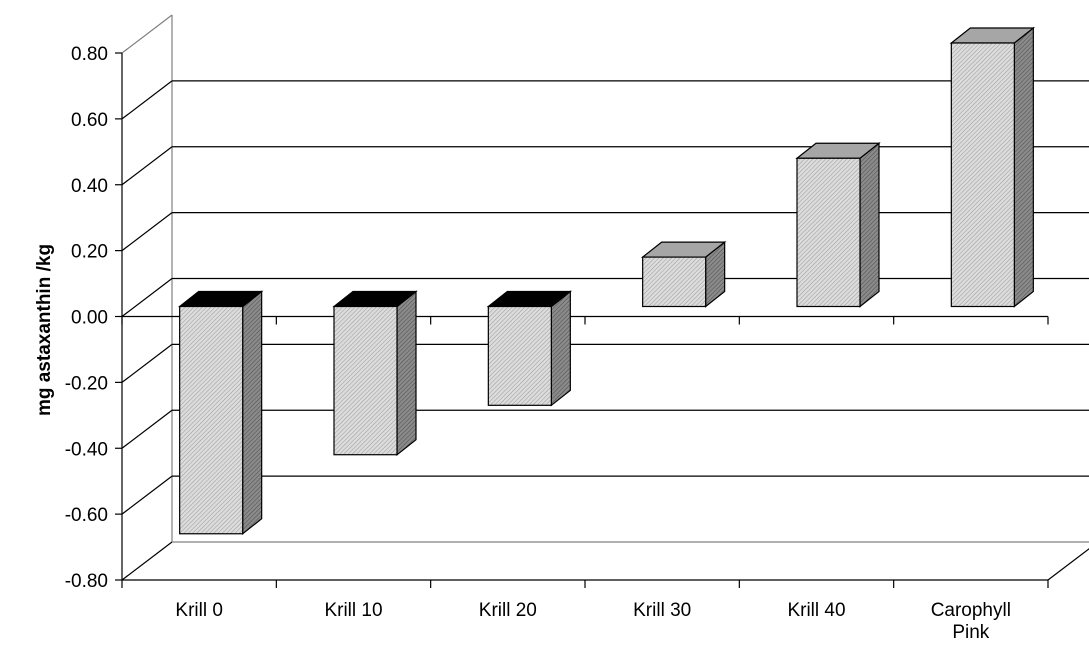 This screenshot has height=654, width=1089. I want to click on y-tick-label: 0.60, so click(89, 120).